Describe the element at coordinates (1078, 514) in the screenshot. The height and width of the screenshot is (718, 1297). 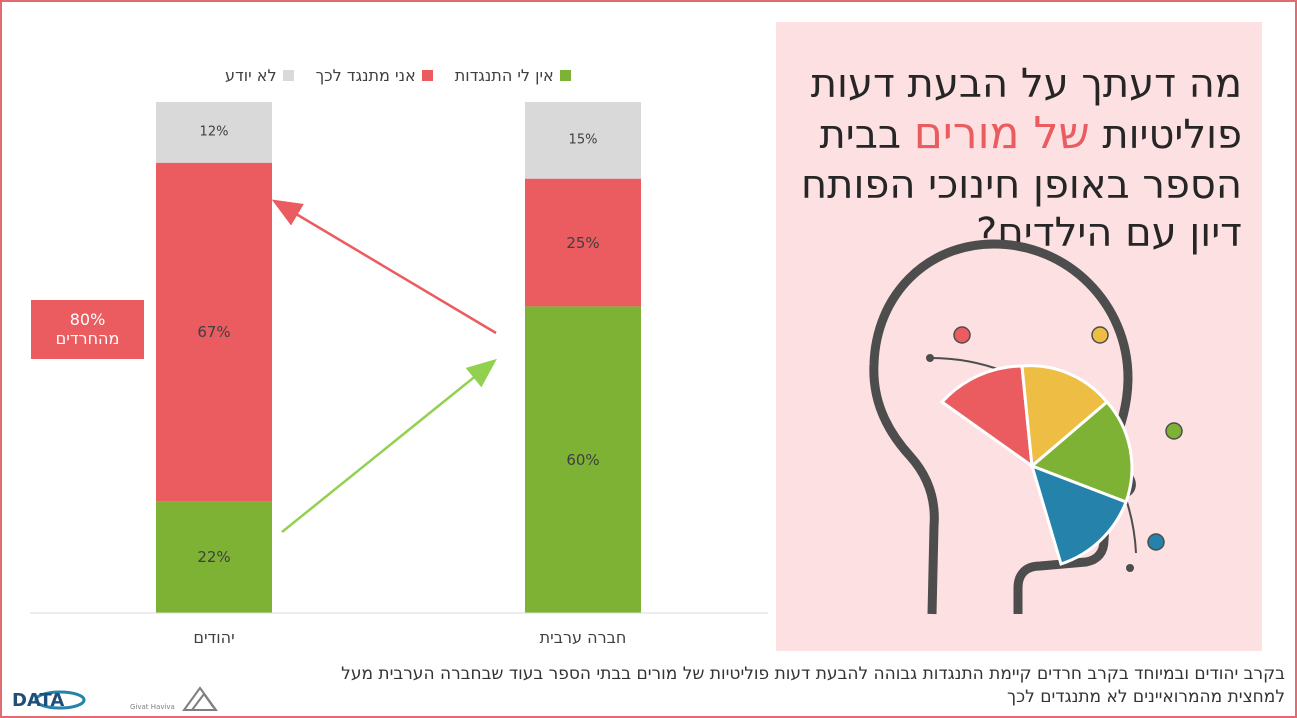
I see `pie-blue-wedge` at that location.